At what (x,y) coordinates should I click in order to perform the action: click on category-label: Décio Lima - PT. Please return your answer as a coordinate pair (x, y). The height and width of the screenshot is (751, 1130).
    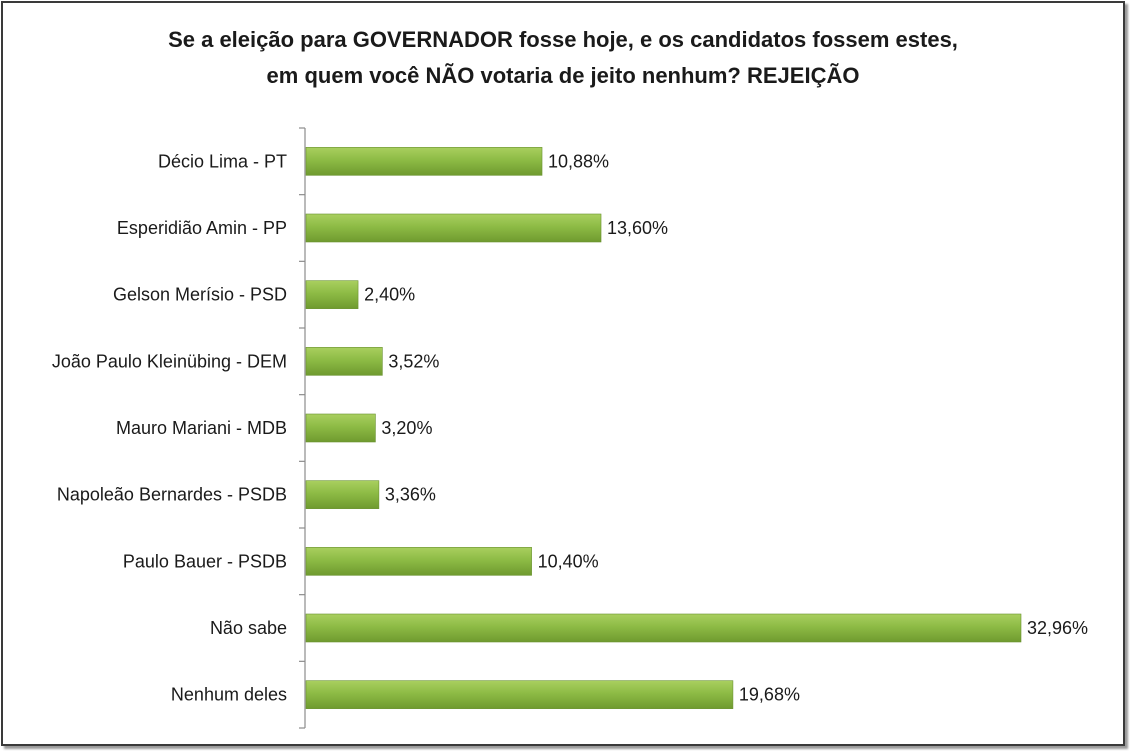
    Looking at the image, I should click on (222, 161).